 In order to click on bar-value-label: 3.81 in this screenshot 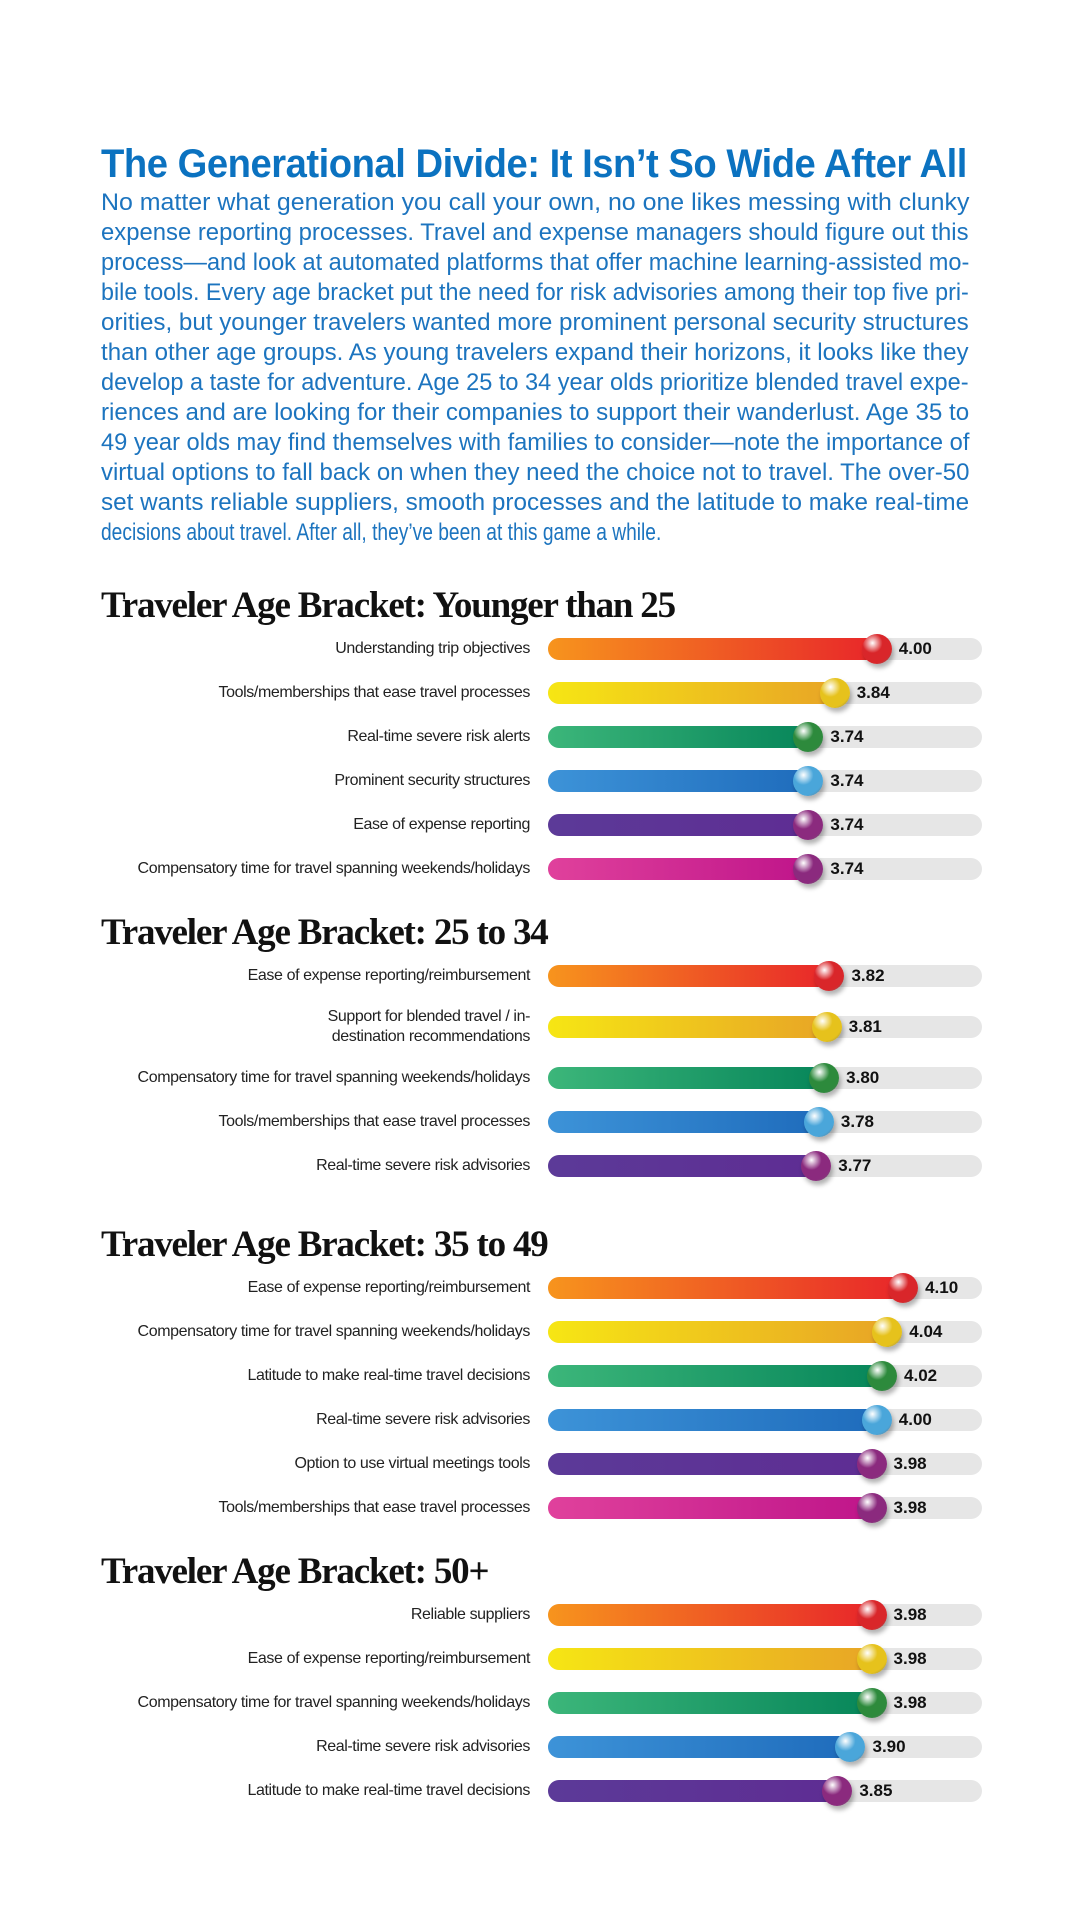, I will do `click(865, 1026)`.